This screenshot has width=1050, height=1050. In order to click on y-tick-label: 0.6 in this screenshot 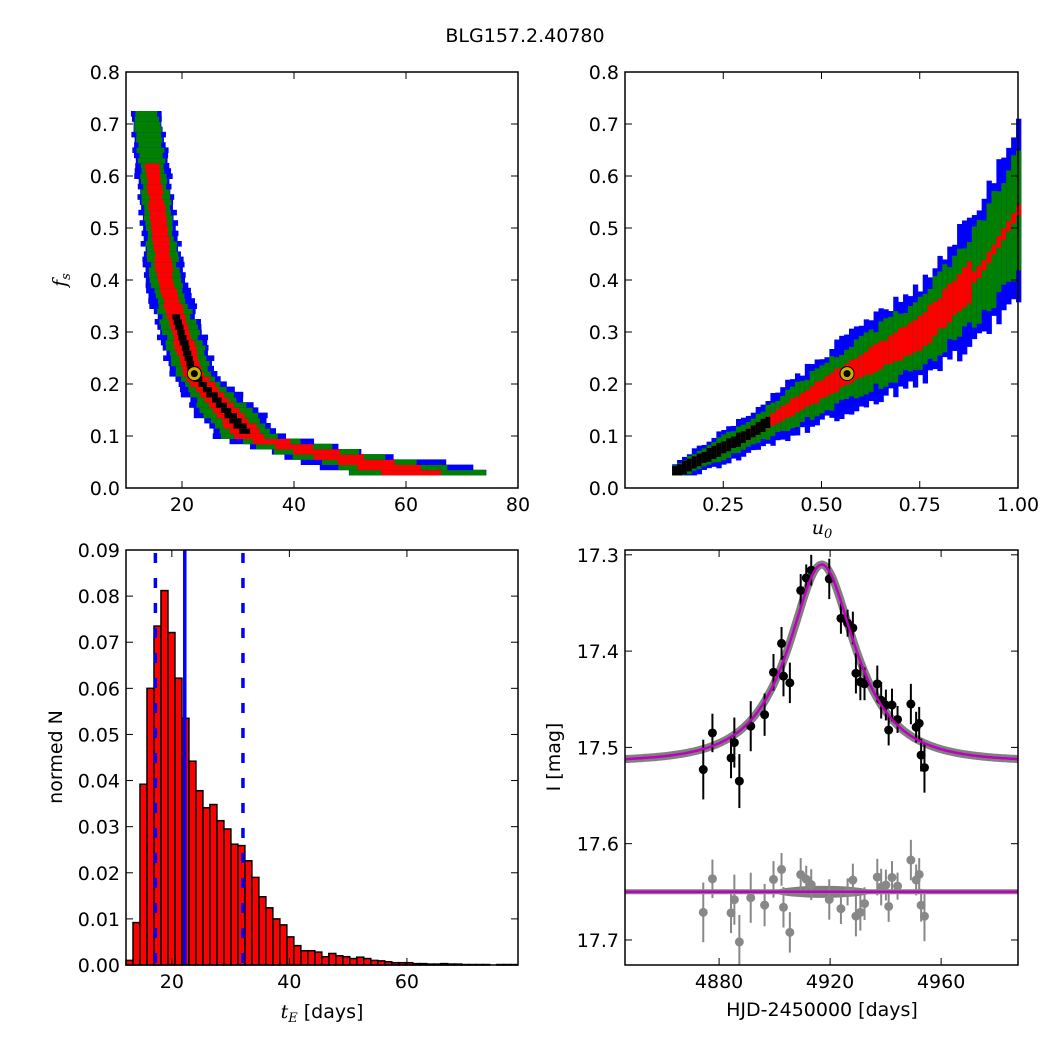, I will do `click(604, 177)`.